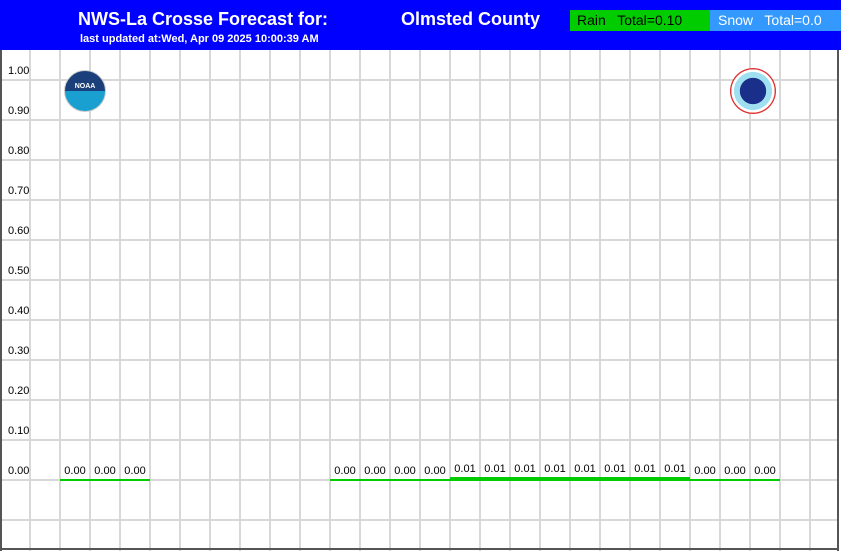 The height and width of the screenshot is (551, 841). I want to click on y-tick-label: 0.70, so click(19, 191).